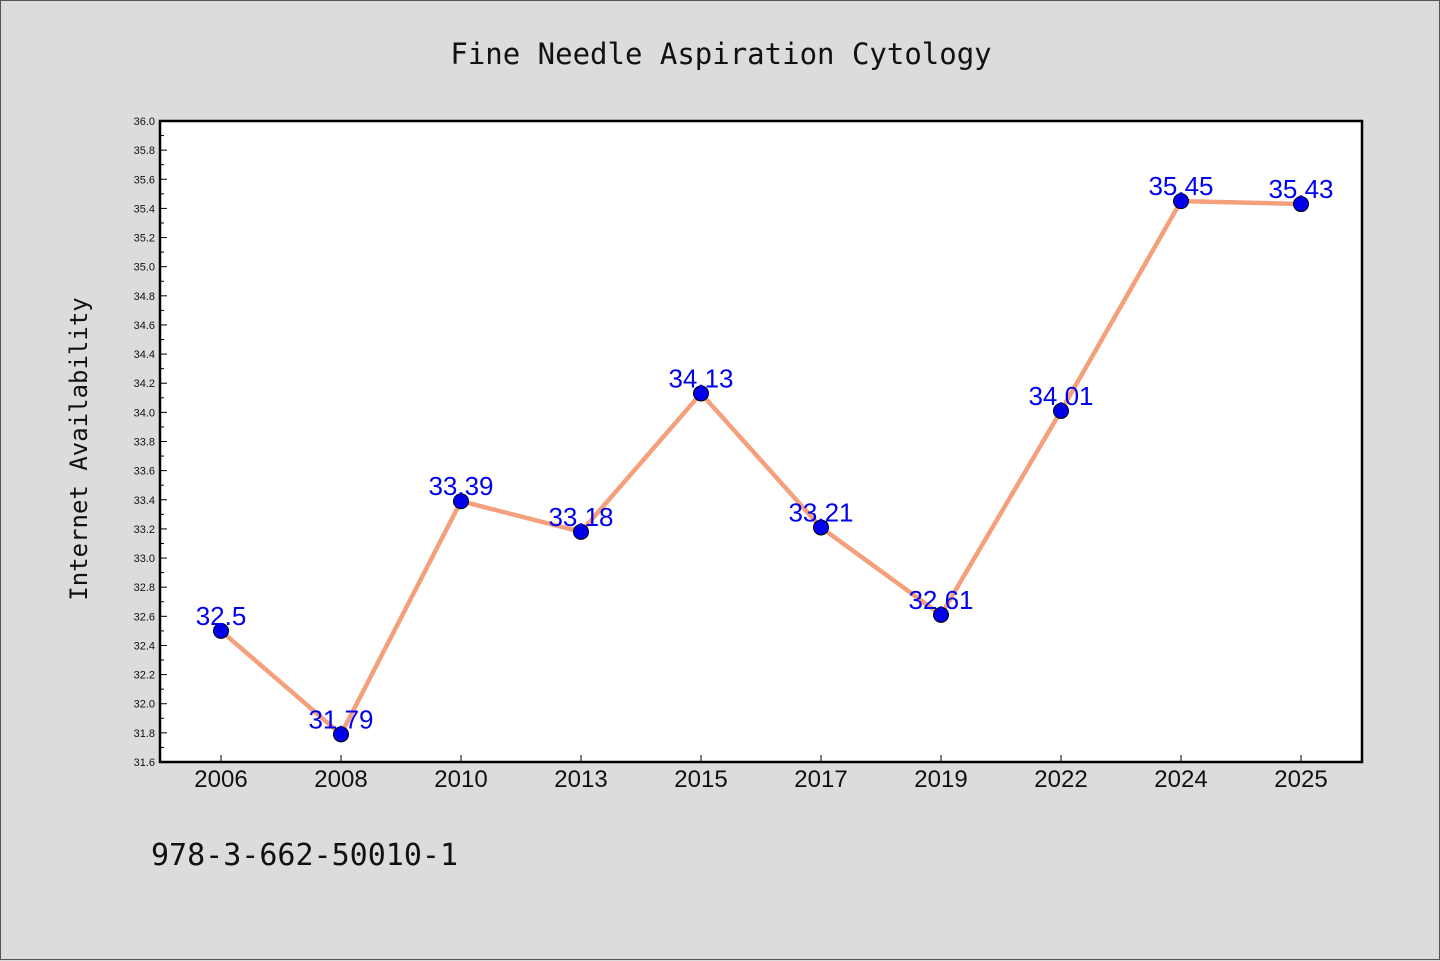 This screenshot has width=1440, height=961. I want to click on data-label: 33.39, so click(460, 486).